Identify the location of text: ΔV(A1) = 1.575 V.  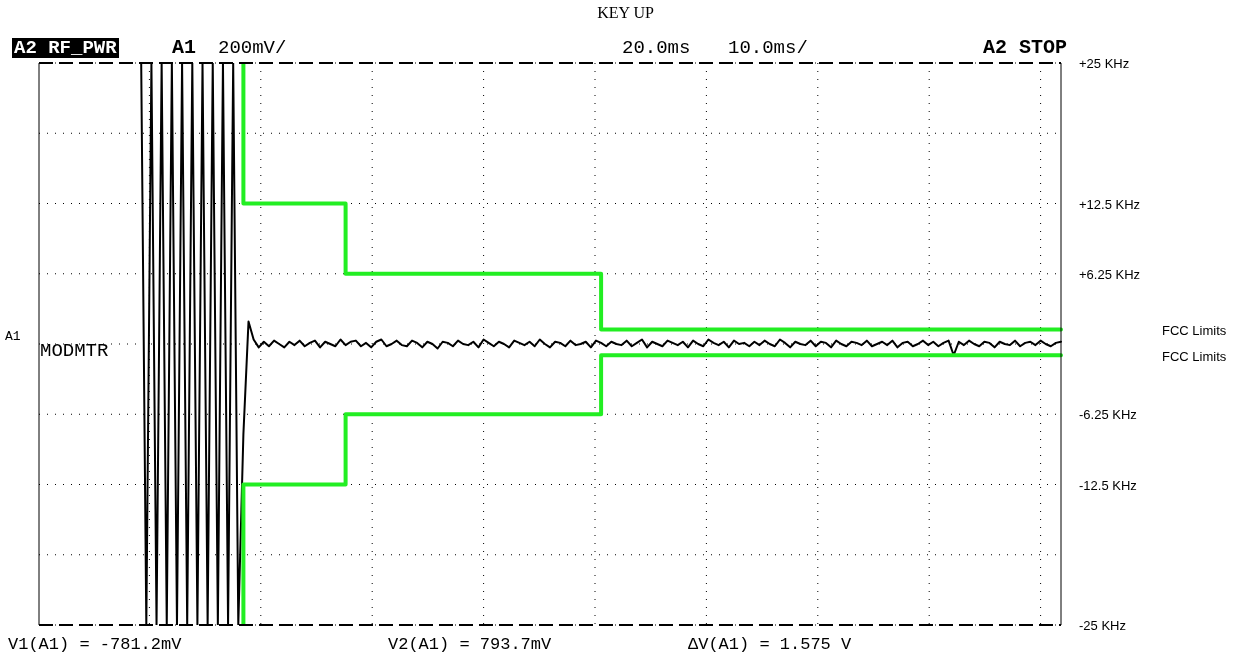
(770, 644).